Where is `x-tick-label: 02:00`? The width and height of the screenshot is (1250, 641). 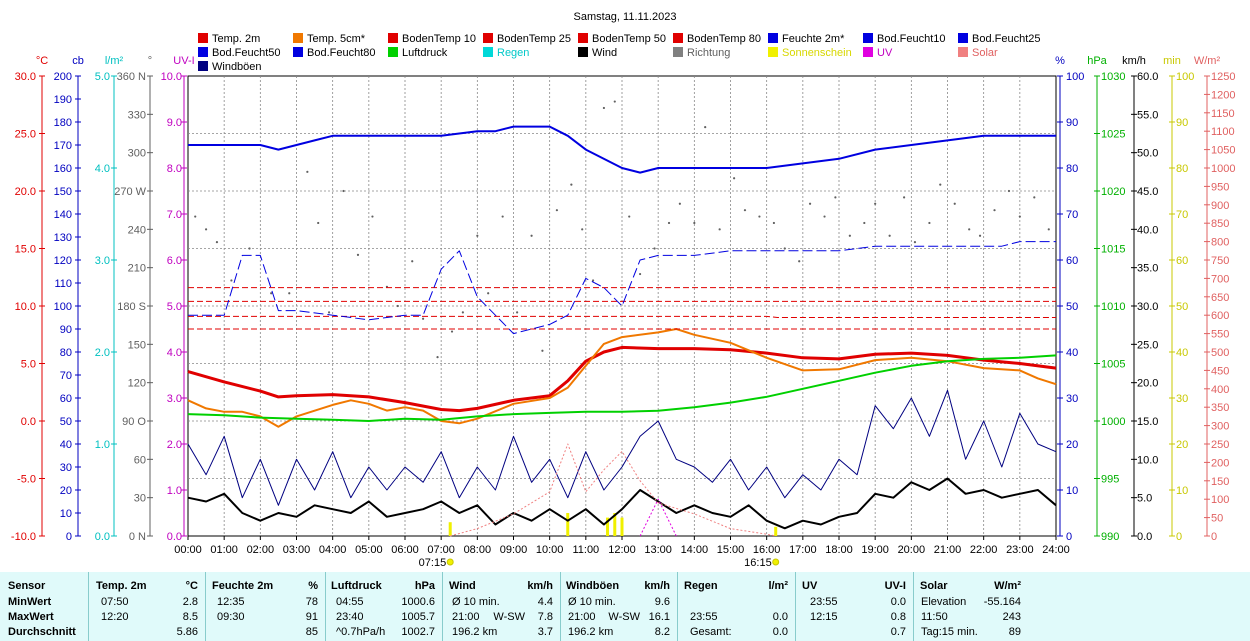 x-tick-label: 02:00 is located at coordinates (261, 550).